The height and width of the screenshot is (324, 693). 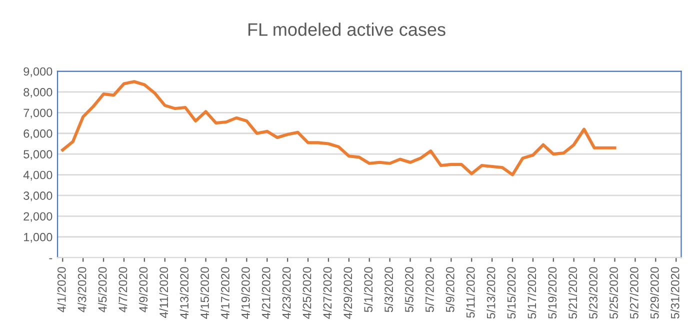 What do you see at coordinates (123, 289) in the screenshot?
I see `x-tick-label: 4/7/2020` at bounding box center [123, 289].